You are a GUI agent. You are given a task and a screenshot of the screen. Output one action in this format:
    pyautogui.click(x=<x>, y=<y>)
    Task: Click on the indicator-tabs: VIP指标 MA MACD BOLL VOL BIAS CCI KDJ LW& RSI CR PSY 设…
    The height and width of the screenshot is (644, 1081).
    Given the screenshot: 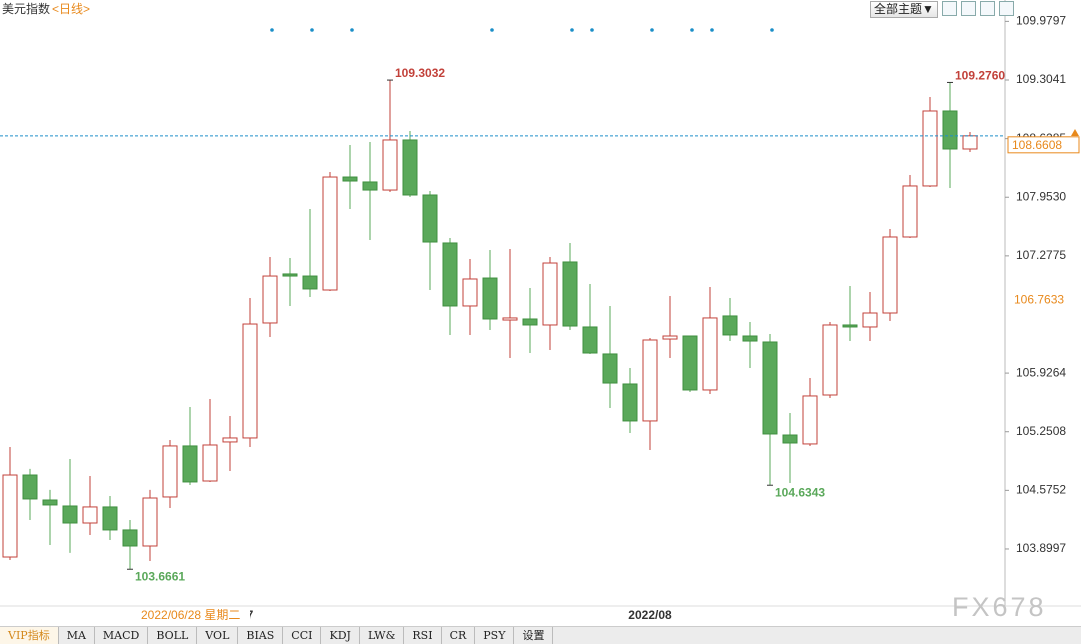 What is the action you would take?
    pyautogui.click(x=540, y=635)
    